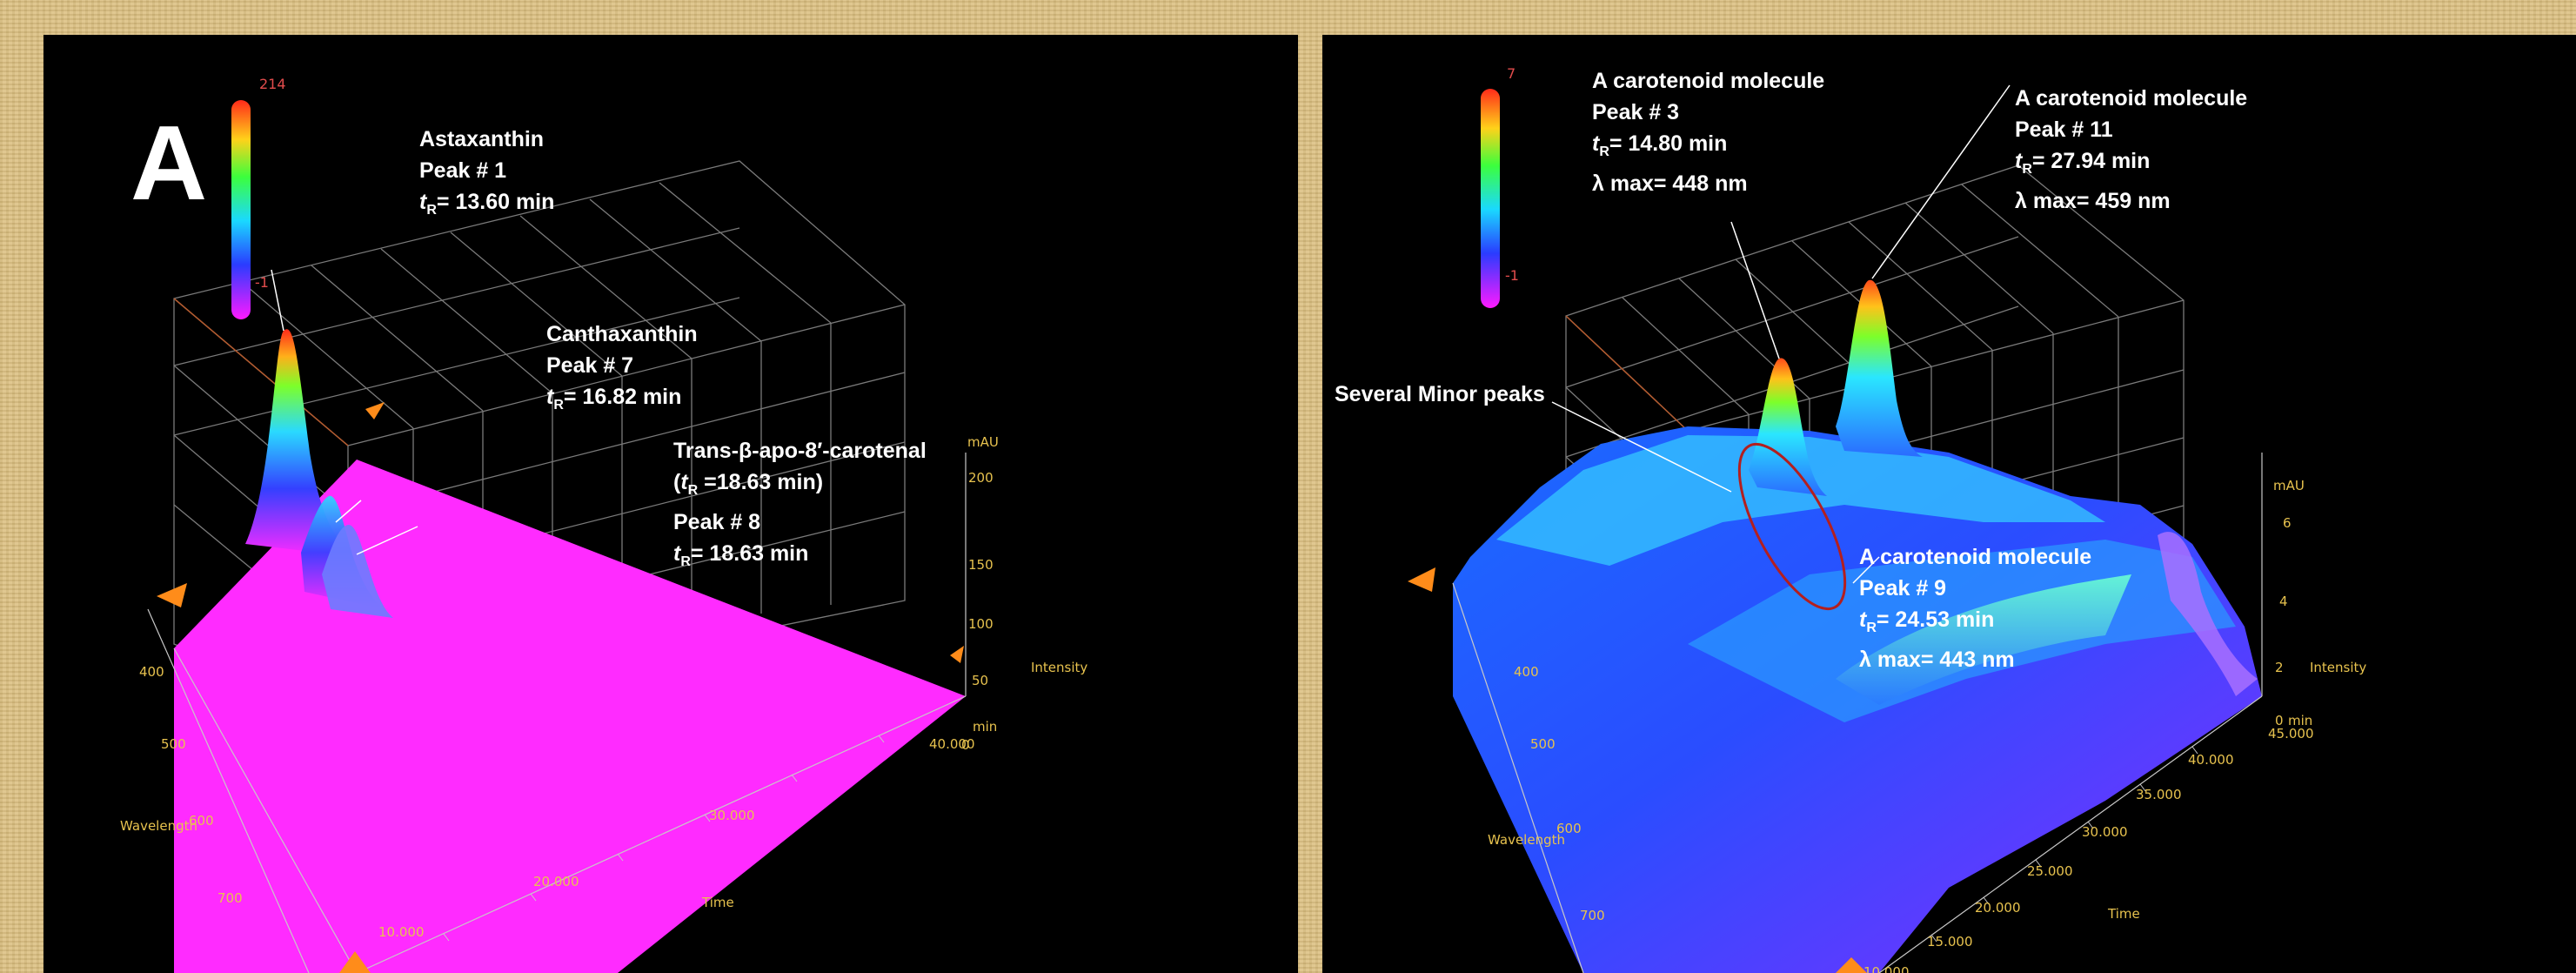 The width and height of the screenshot is (2576, 973). I want to click on intensity-axis-label: Intensity, so click(1059, 667).